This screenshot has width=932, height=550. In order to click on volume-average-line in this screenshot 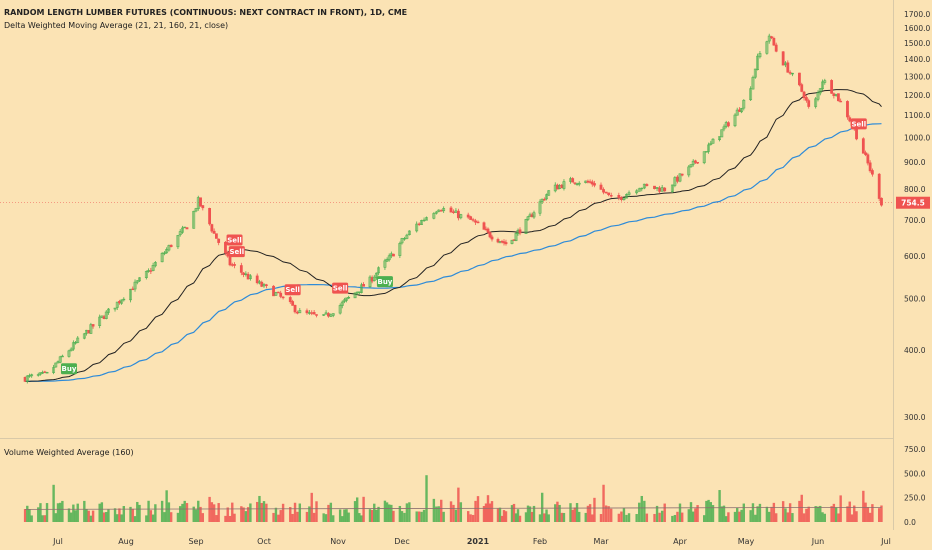, I will do `click(453, 508)`.